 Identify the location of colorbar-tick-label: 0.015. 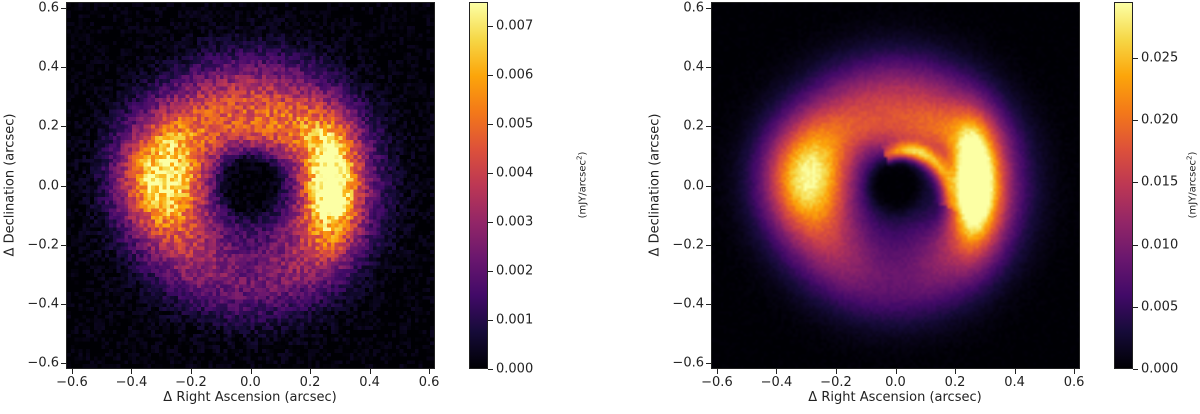
(1160, 182).